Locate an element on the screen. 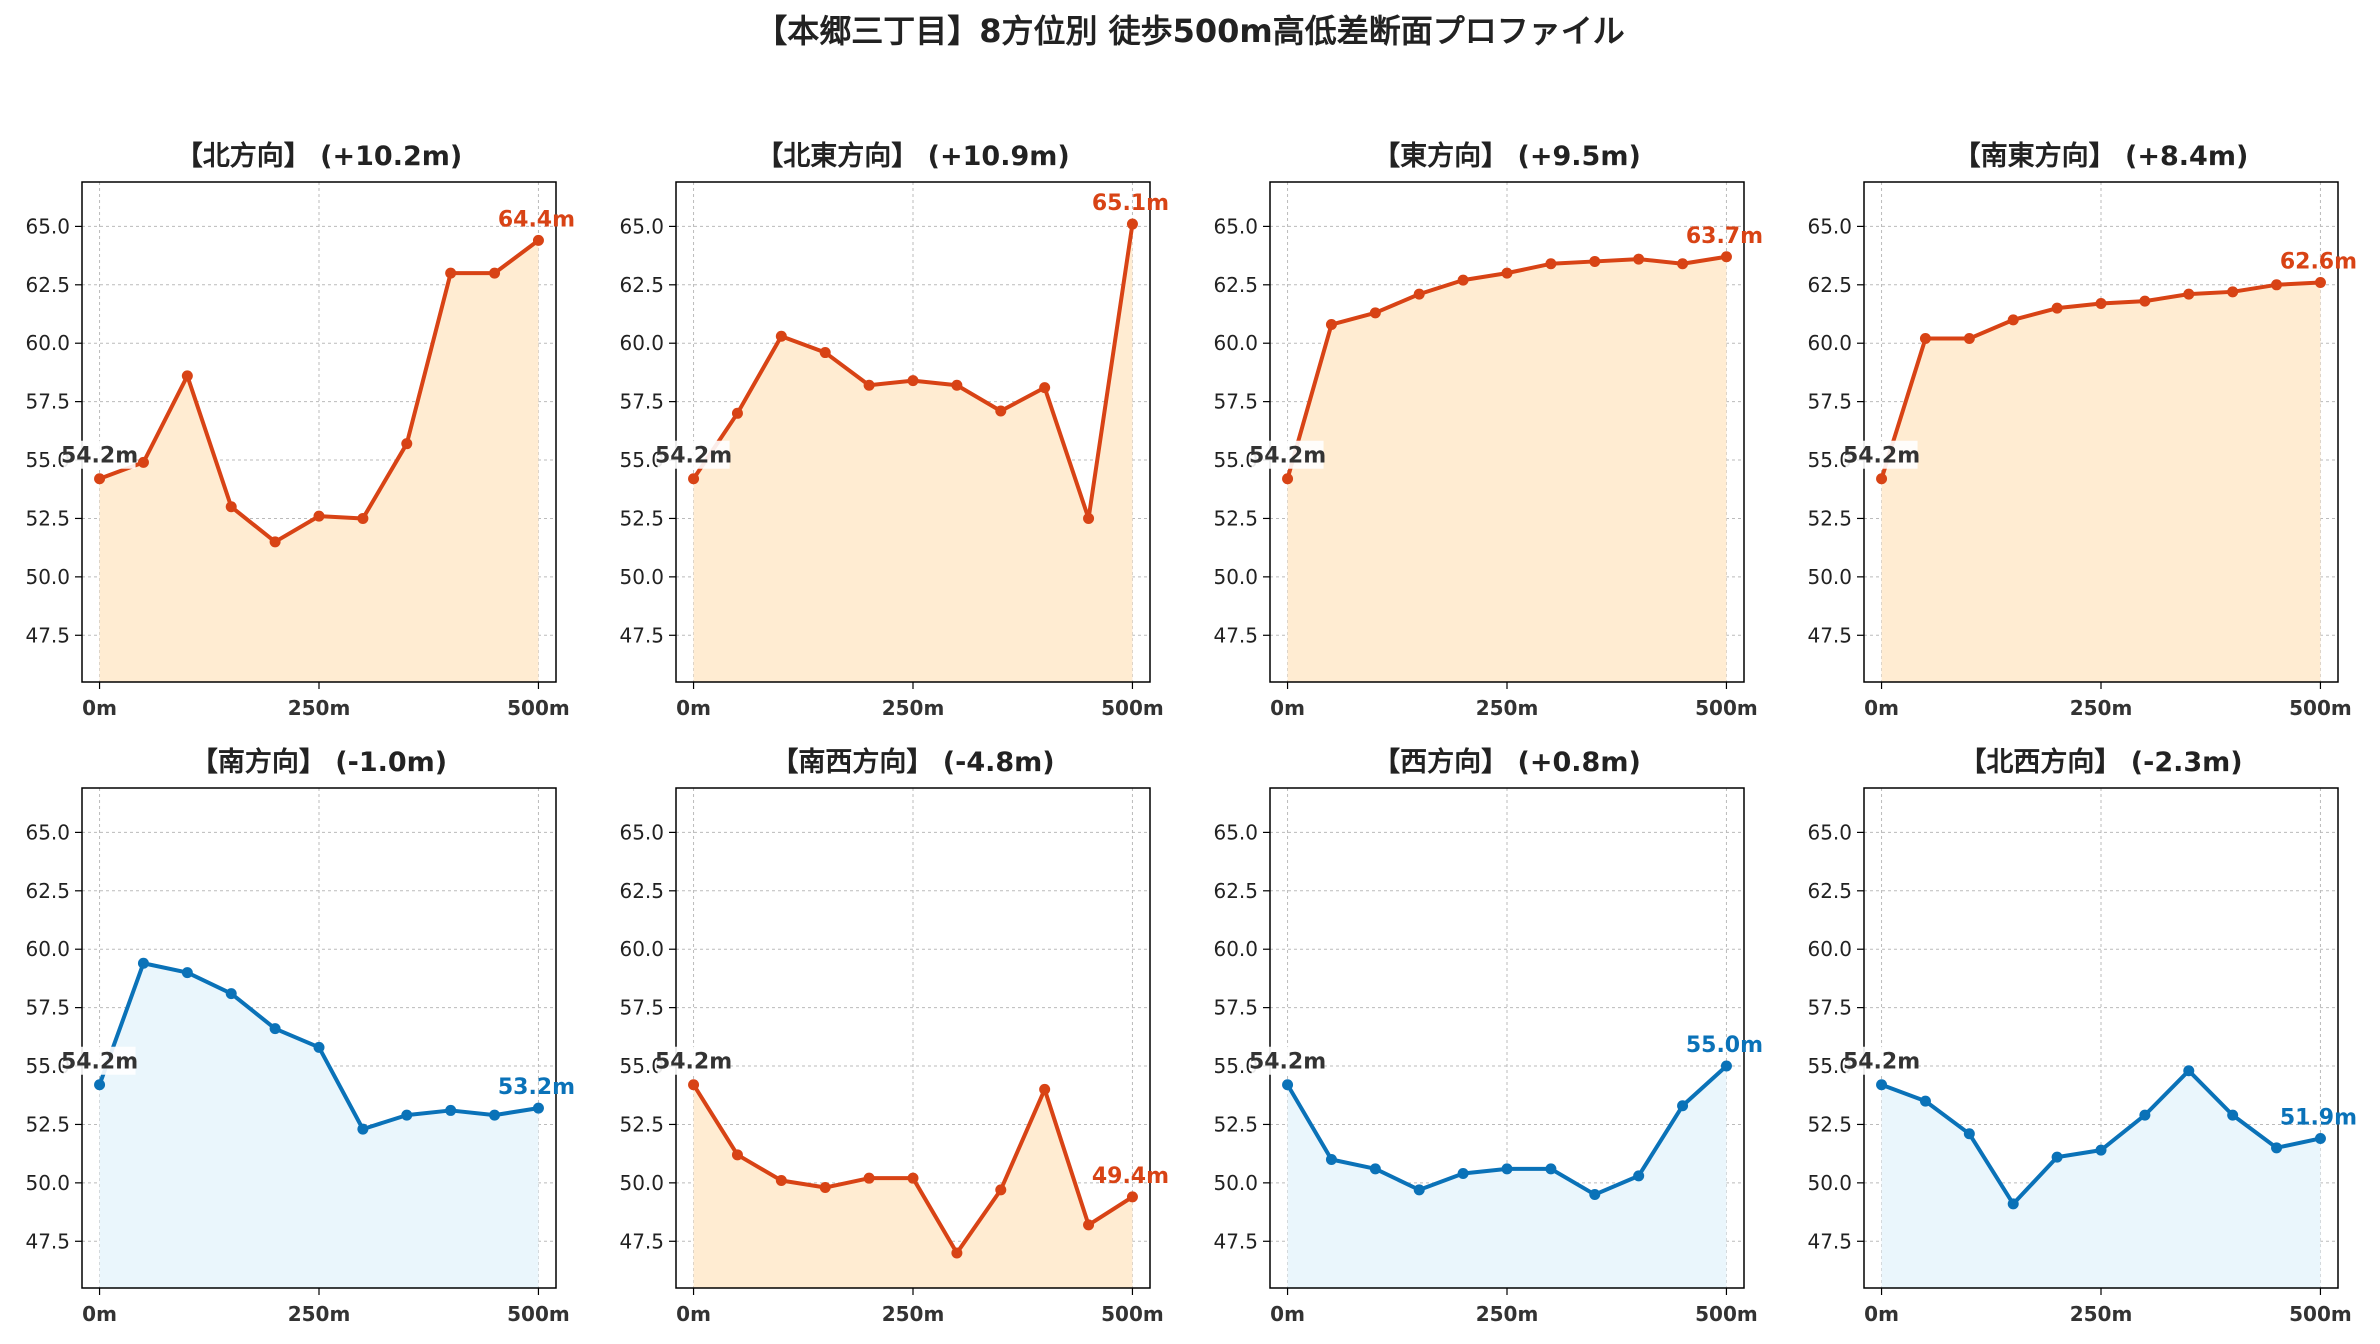 This screenshot has height=1344, width=2380. end-value-label: 55.0m is located at coordinates (1724, 1045).